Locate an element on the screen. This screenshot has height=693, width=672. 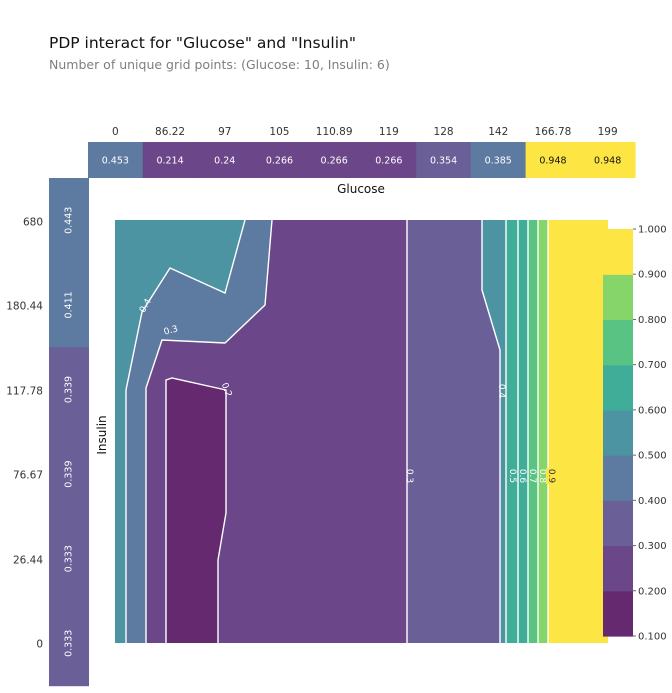
glucose-tick-label: 86.22 is located at coordinates (170, 132).